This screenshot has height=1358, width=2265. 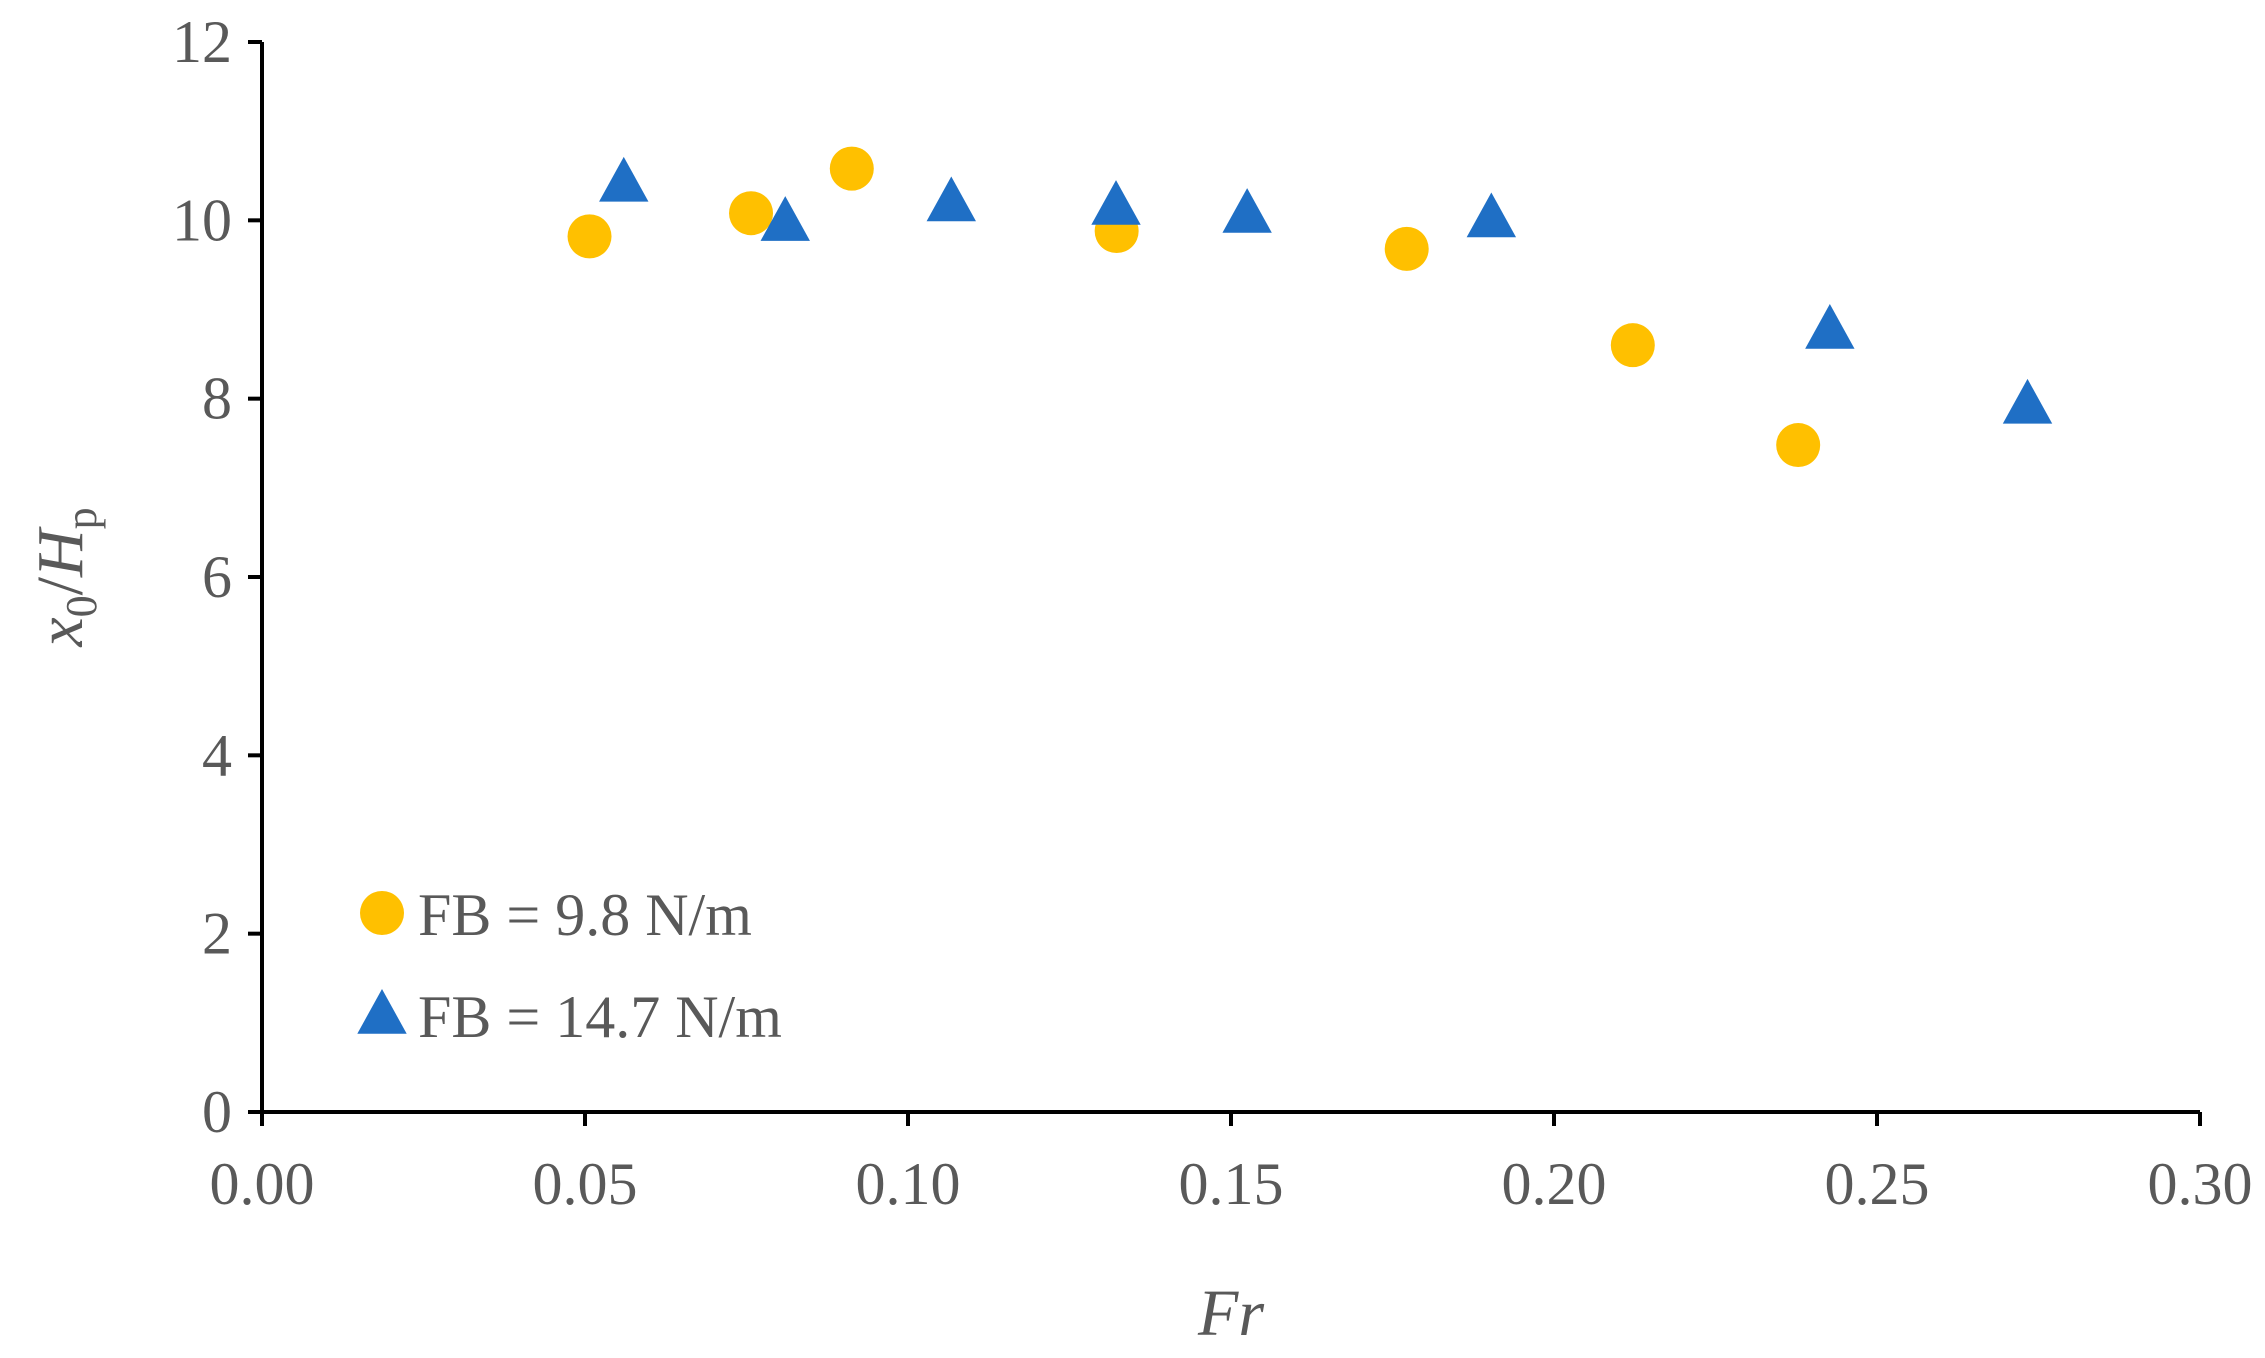 What do you see at coordinates (217, 934) in the screenshot?
I see `y-tick-label: 2` at bounding box center [217, 934].